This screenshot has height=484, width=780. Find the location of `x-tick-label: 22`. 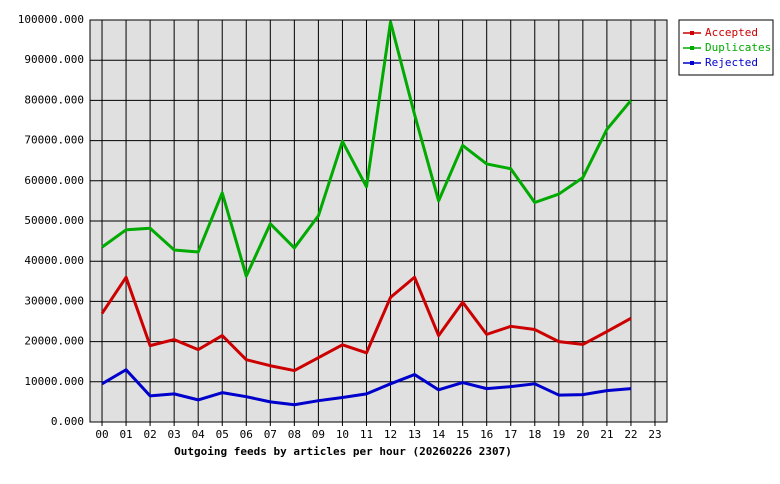

x-tick-label: 22 is located at coordinates (630, 434).